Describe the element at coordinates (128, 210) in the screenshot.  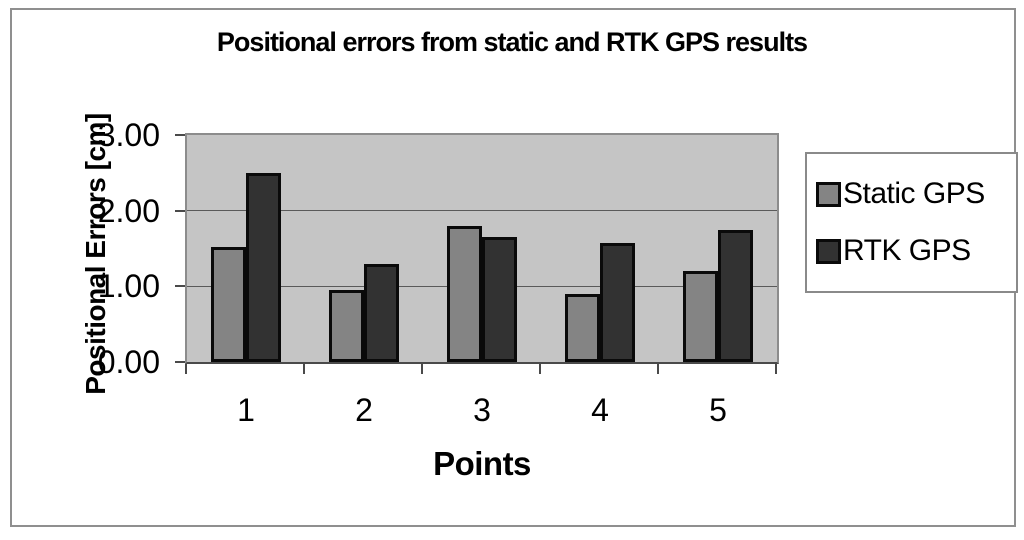
I see `y-tick-label-2.00: 2.00` at that location.